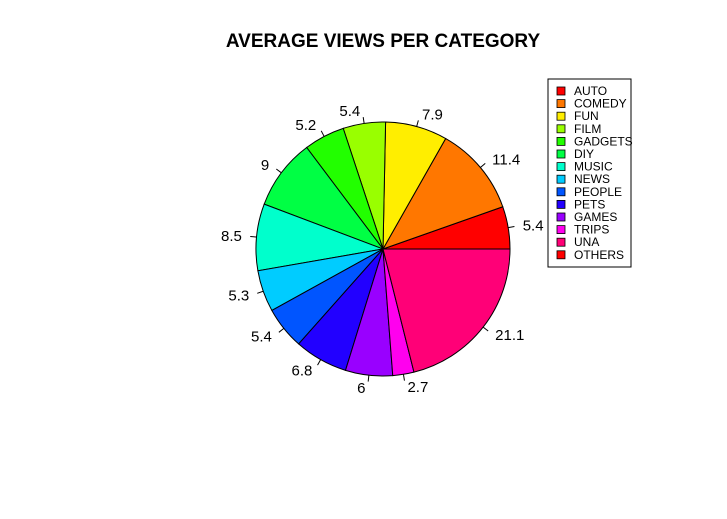 The image size is (727, 519). What do you see at coordinates (511, 227) in the screenshot?
I see `label-tick-auto` at bounding box center [511, 227].